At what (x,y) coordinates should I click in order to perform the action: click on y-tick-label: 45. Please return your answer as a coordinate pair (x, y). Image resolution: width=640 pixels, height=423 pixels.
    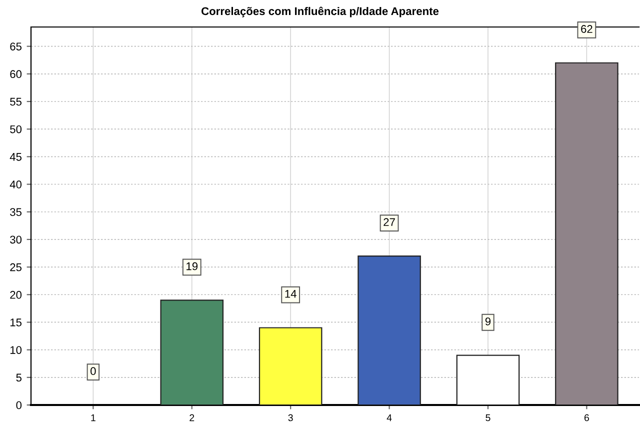
    Looking at the image, I should click on (16, 157).